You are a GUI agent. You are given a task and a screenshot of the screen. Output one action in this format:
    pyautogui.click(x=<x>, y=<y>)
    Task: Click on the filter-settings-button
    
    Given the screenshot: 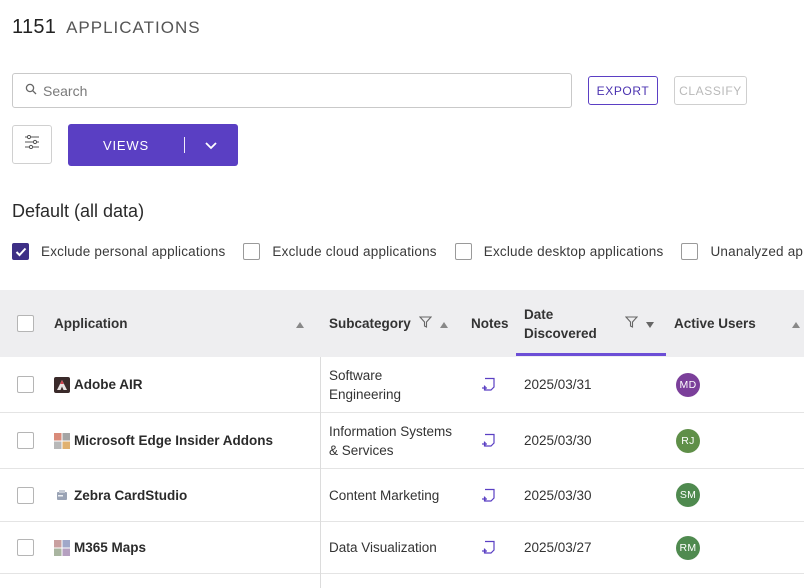 What is the action you would take?
    pyautogui.click(x=32, y=144)
    